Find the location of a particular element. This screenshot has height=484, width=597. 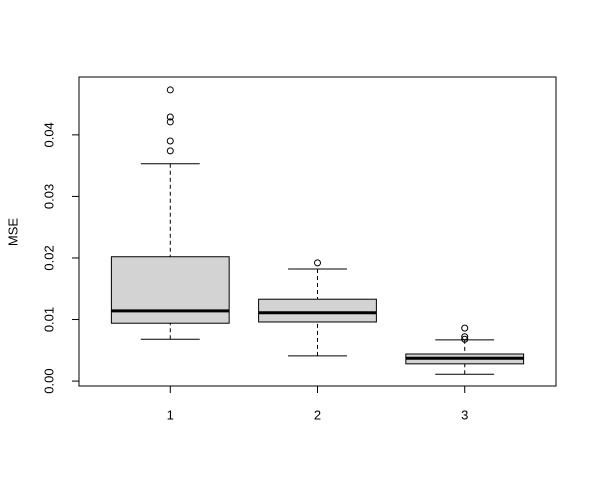

y-tick-label: 0.04 is located at coordinates (48, 134).